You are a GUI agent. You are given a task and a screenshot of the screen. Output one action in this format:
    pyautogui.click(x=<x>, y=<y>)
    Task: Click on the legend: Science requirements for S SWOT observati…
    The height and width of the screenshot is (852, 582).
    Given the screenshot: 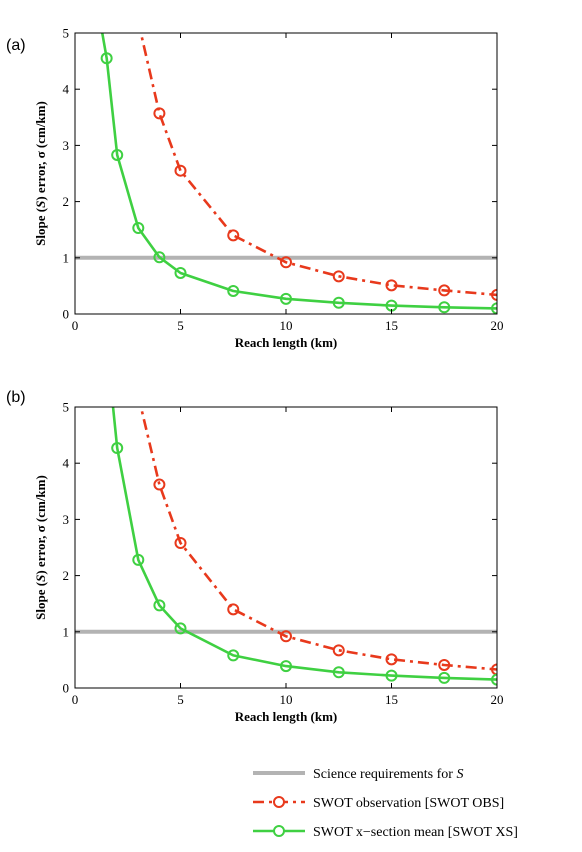 What is the action you would take?
    pyautogui.click(x=385, y=803)
    